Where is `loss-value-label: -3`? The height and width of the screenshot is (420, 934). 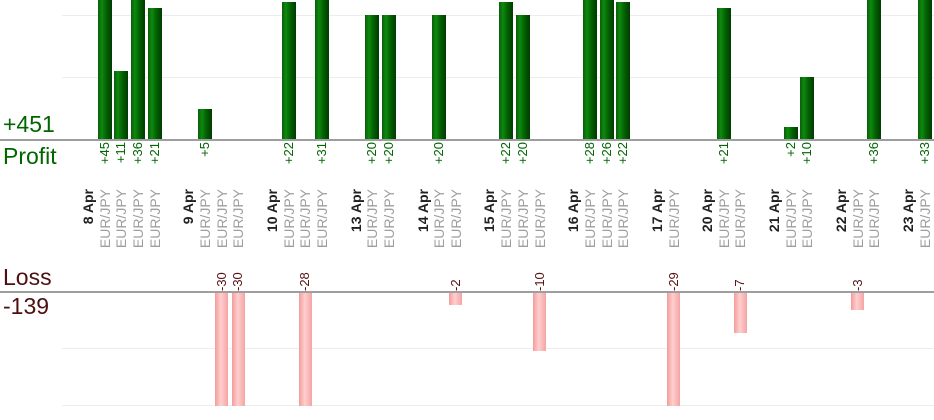
loss-value-label: -3 is located at coordinates (857, 285).